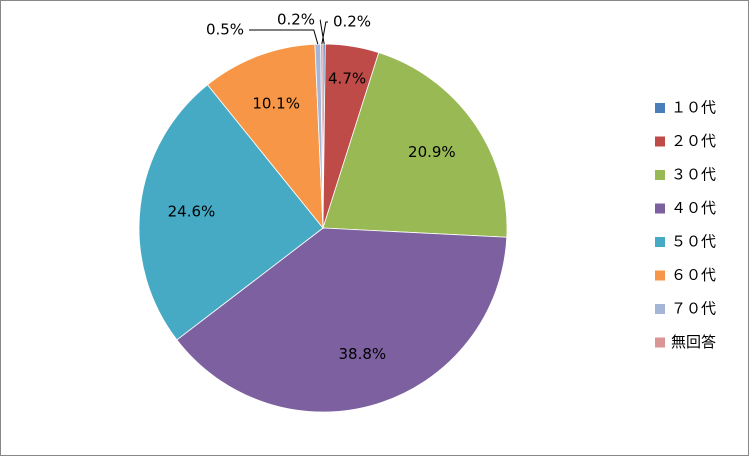 This screenshot has width=749, height=456. What do you see at coordinates (693, 275) in the screenshot?
I see `legend-label: ６０代` at bounding box center [693, 275].